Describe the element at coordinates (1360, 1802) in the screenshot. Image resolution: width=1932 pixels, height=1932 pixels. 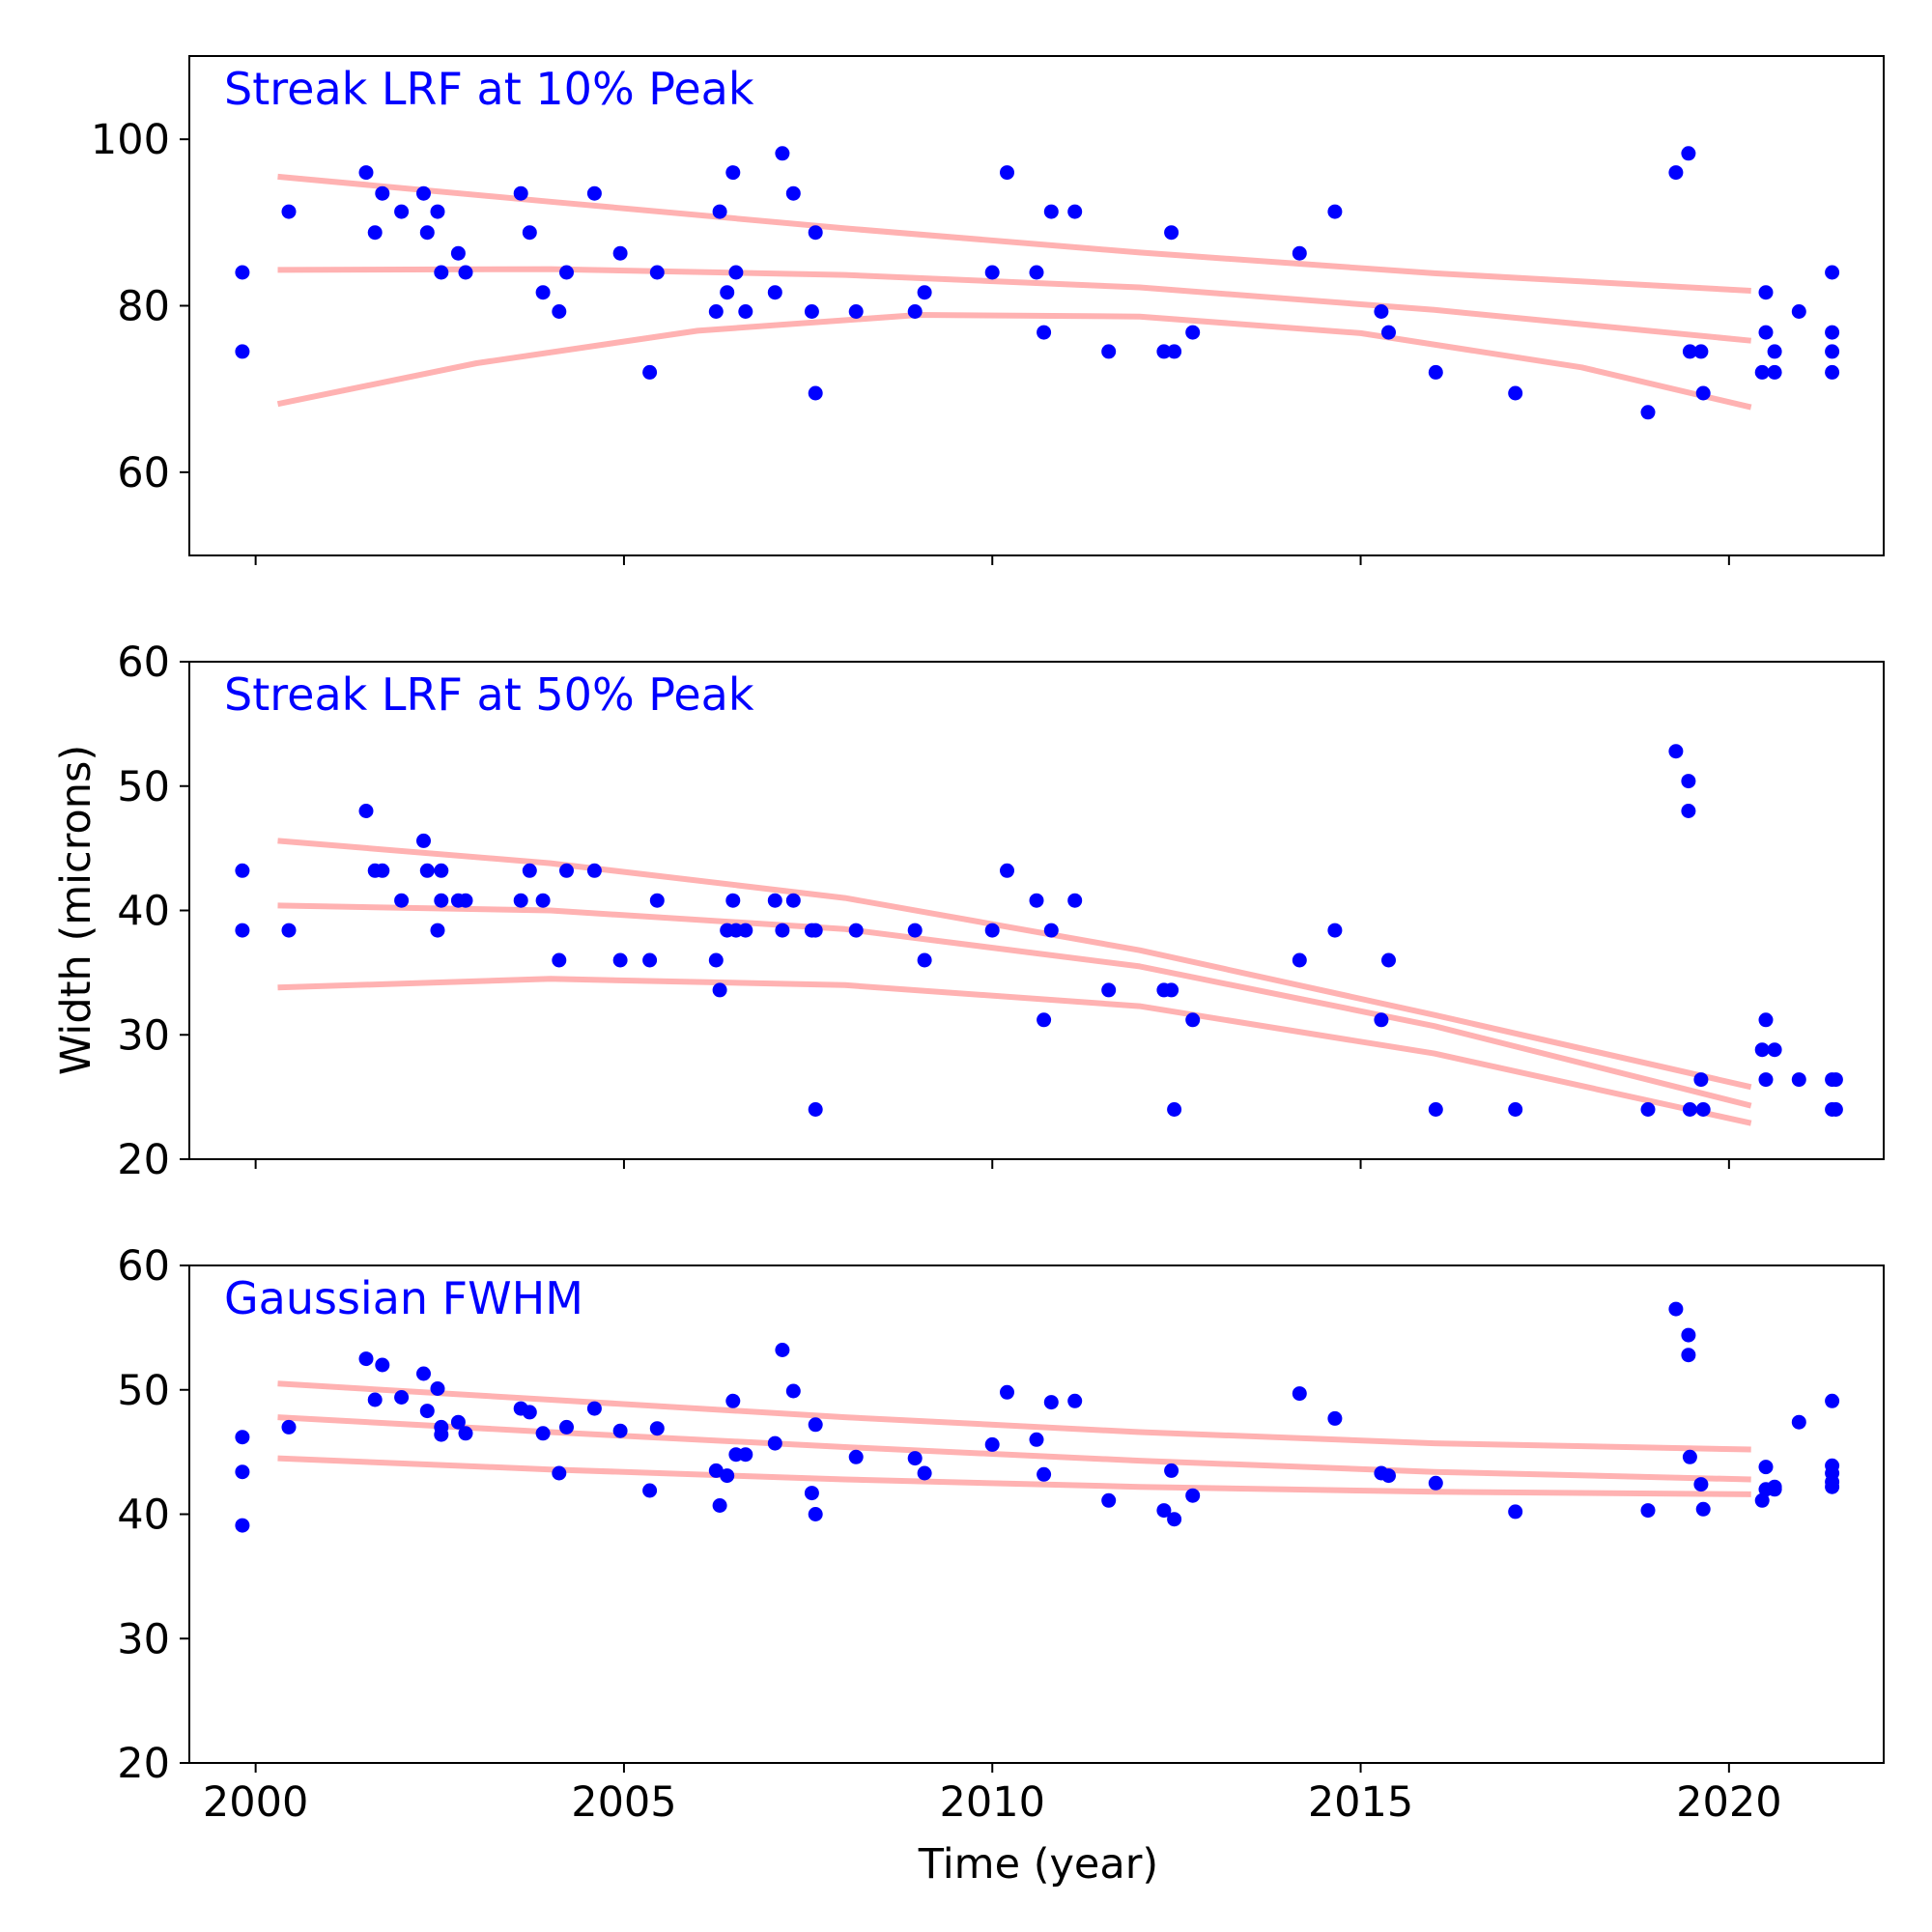
I see `x-tick-label: 2015` at that location.